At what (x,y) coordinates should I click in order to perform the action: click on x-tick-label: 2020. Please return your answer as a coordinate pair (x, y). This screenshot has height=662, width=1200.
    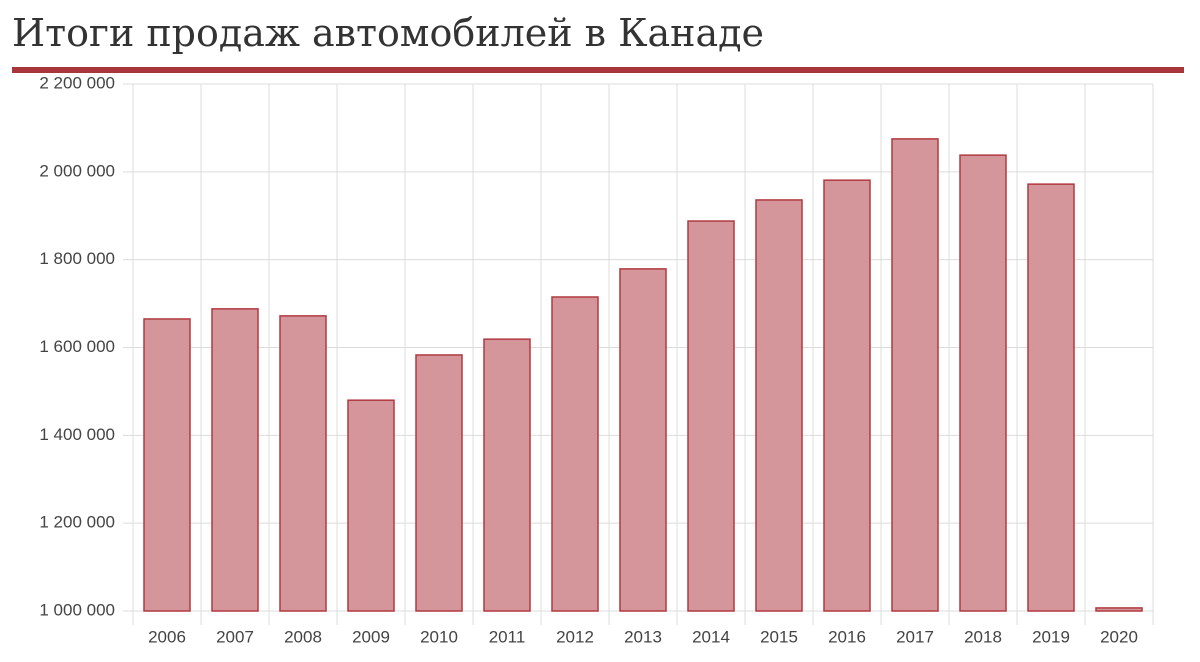
    Looking at the image, I should click on (1119, 636).